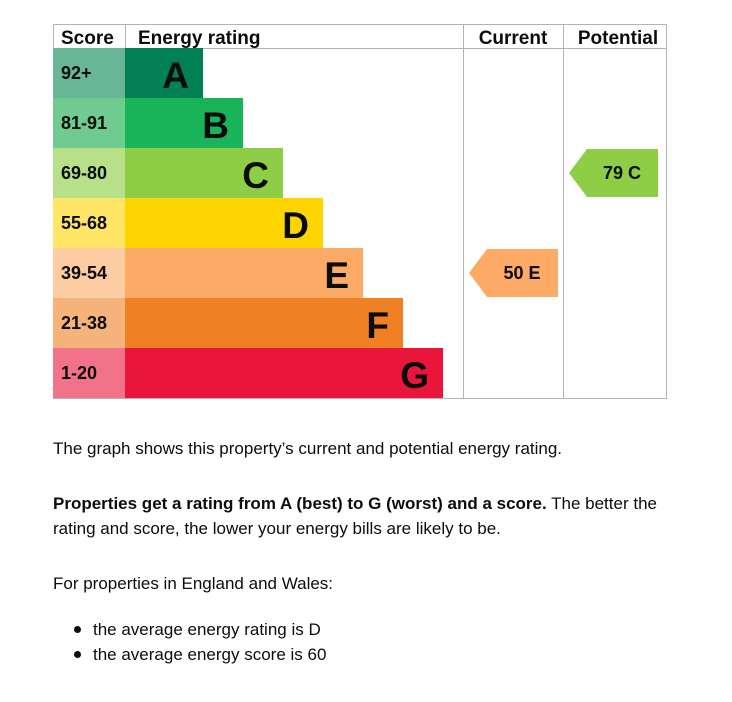 The image size is (732, 702). I want to click on score-range-label: 1-20, so click(79, 373).